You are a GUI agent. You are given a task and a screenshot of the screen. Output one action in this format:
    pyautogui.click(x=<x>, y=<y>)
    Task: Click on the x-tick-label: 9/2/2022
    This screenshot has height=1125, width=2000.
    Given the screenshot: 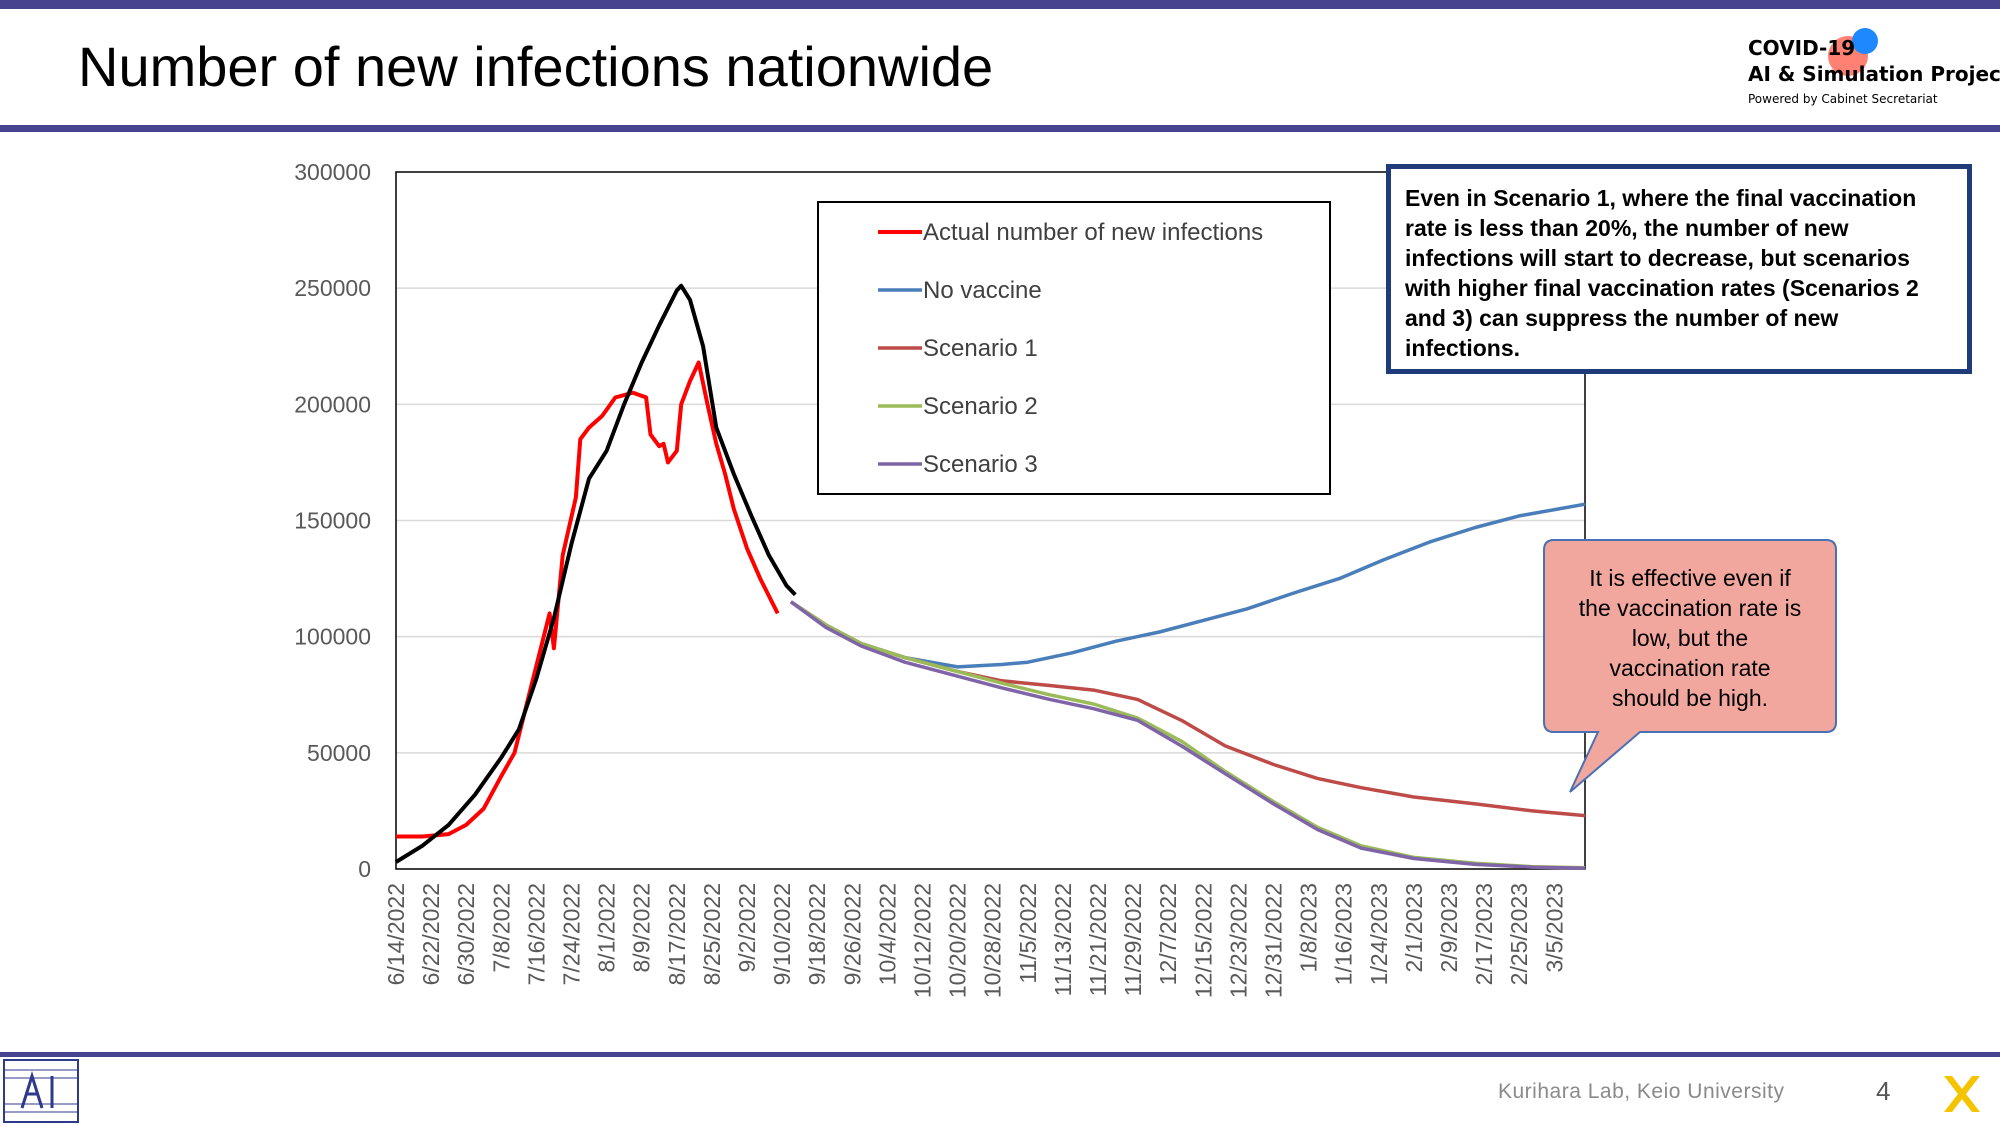 What is the action you would take?
    pyautogui.click(x=747, y=928)
    